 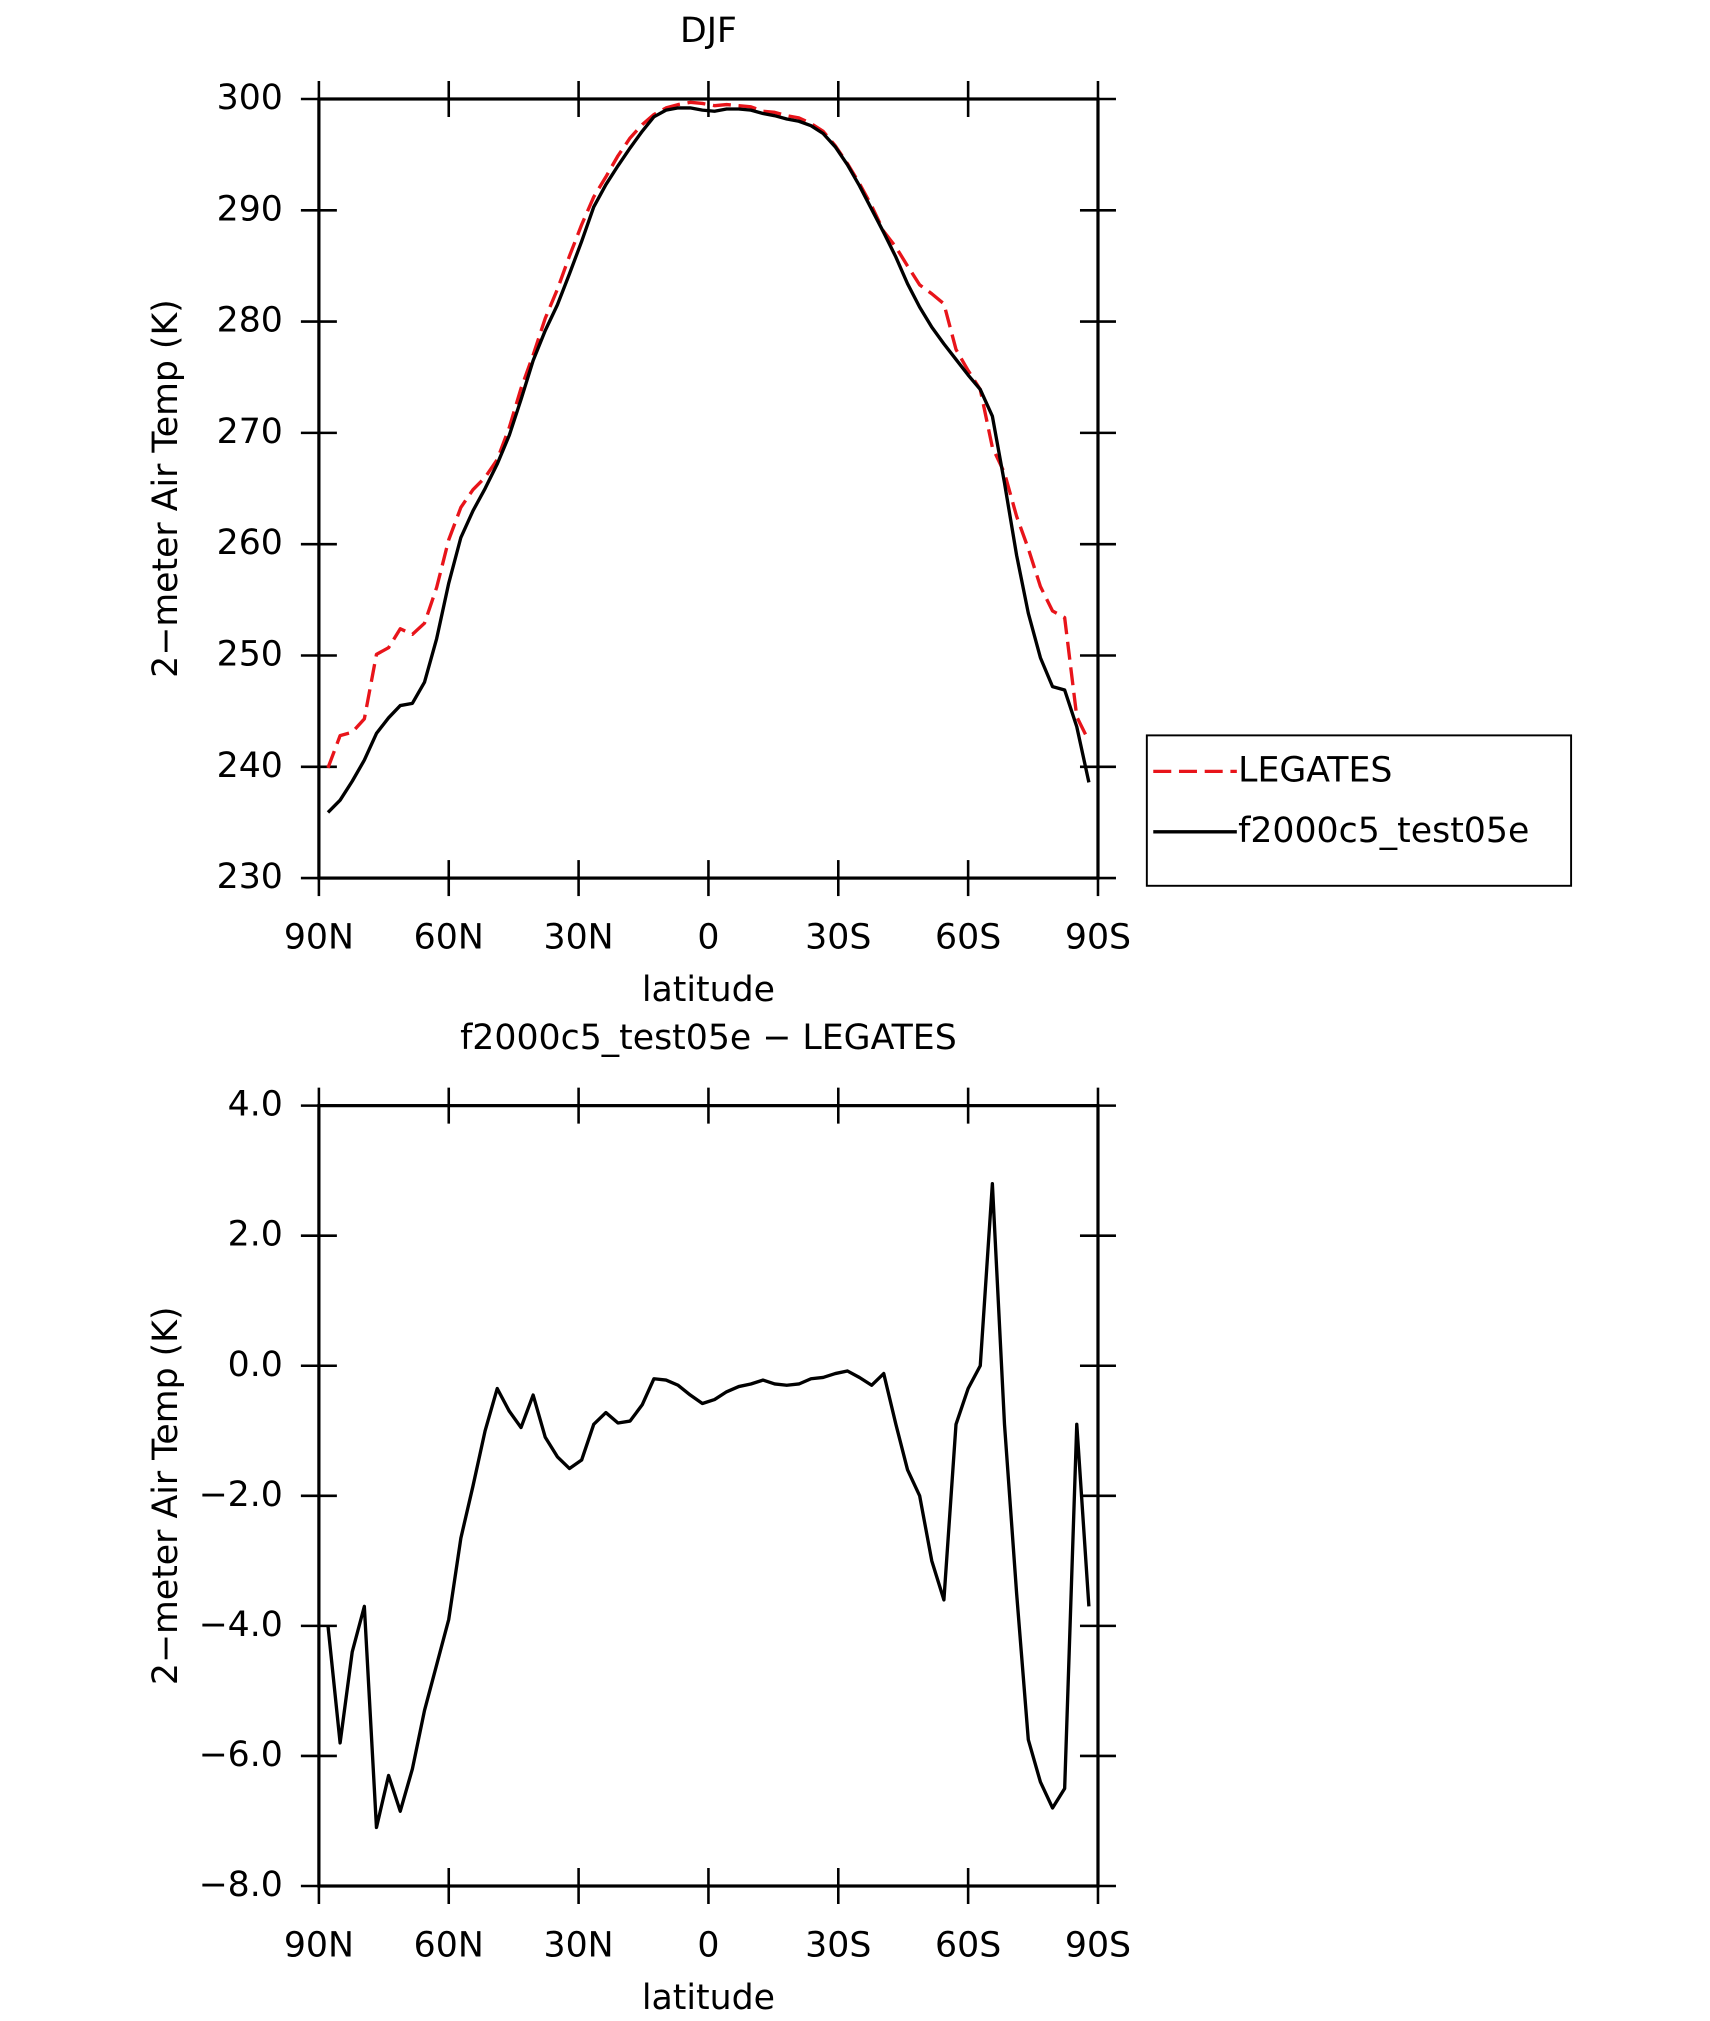 What do you see at coordinates (708, 1038) in the screenshot?
I see `chart-title: f2000c5_test05e − LEGATES` at bounding box center [708, 1038].